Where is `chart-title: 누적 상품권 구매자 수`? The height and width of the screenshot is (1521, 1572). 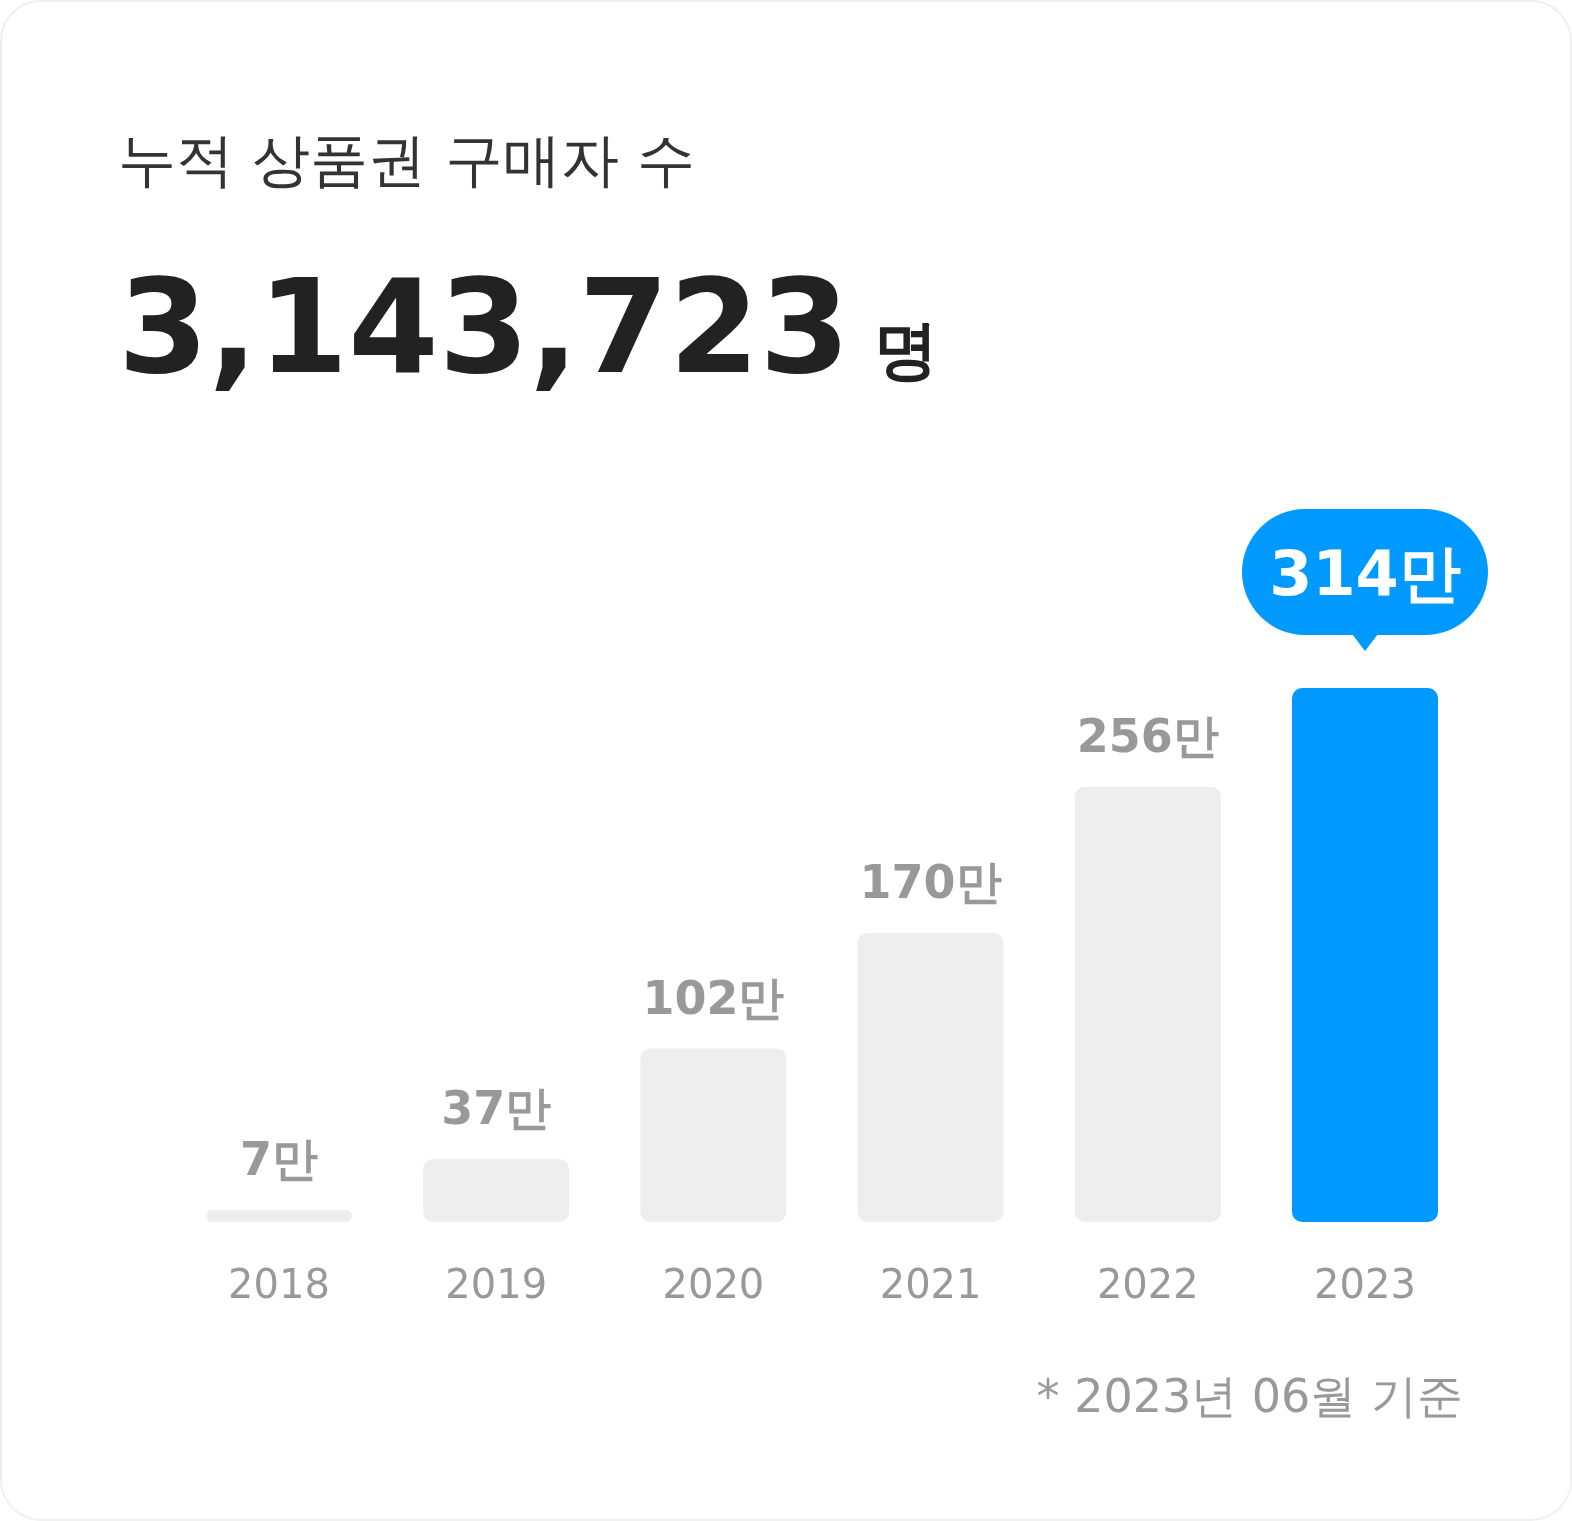 chart-title: 누적 상품권 구매자 수 is located at coordinates (407, 160).